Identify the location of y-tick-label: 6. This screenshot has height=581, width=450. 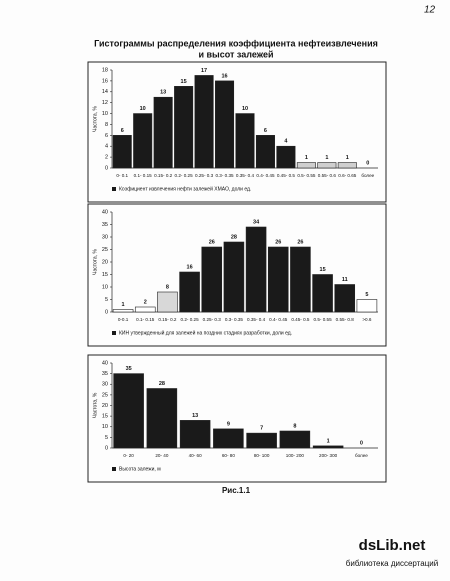
(106, 136).